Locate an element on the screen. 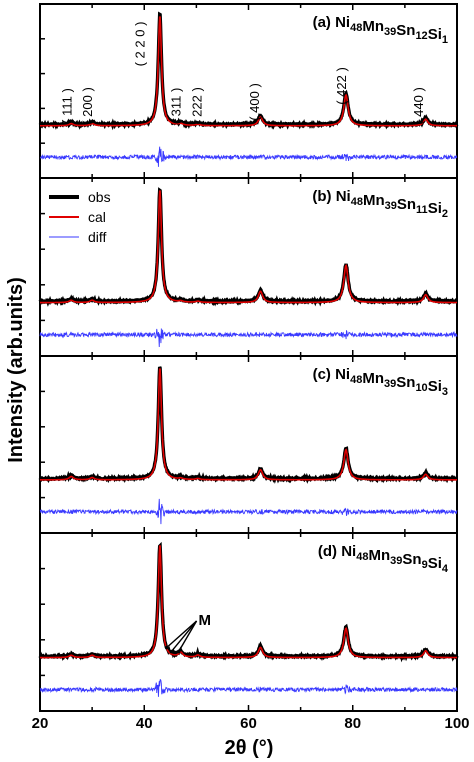 The image size is (474, 762). reflection-label: ( 200 ) is located at coordinates (87, 106).